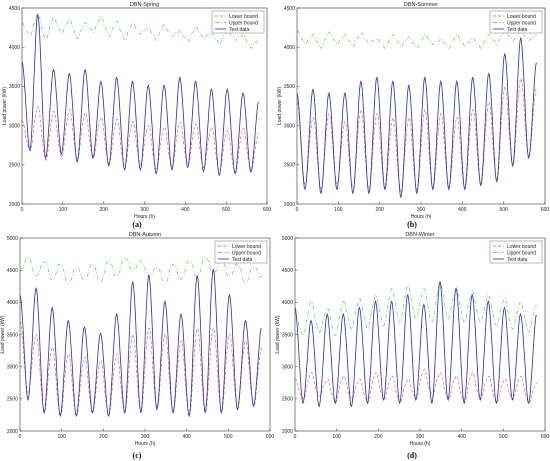  Describe the element at coordinates (412, 455) in the screenshot. I see `panel-caption: (d)` at that location.